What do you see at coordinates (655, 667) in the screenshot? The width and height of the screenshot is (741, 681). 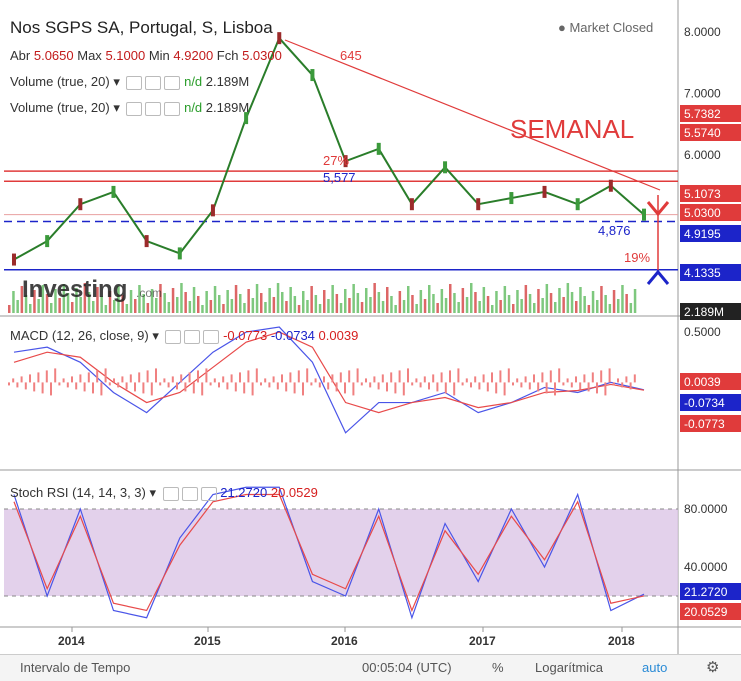 I see `auto-toggle: auto` at bounding box center [655, 667].